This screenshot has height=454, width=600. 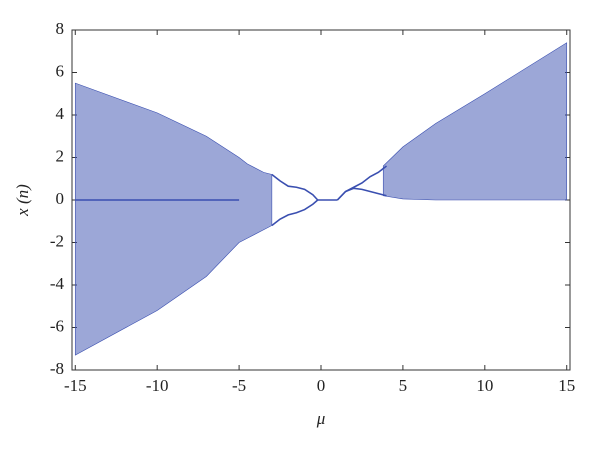 What do you see at coordinates (60, 155) in the screenshot?
I see `y-tick-label: 2` at bounding box center [60, 155].